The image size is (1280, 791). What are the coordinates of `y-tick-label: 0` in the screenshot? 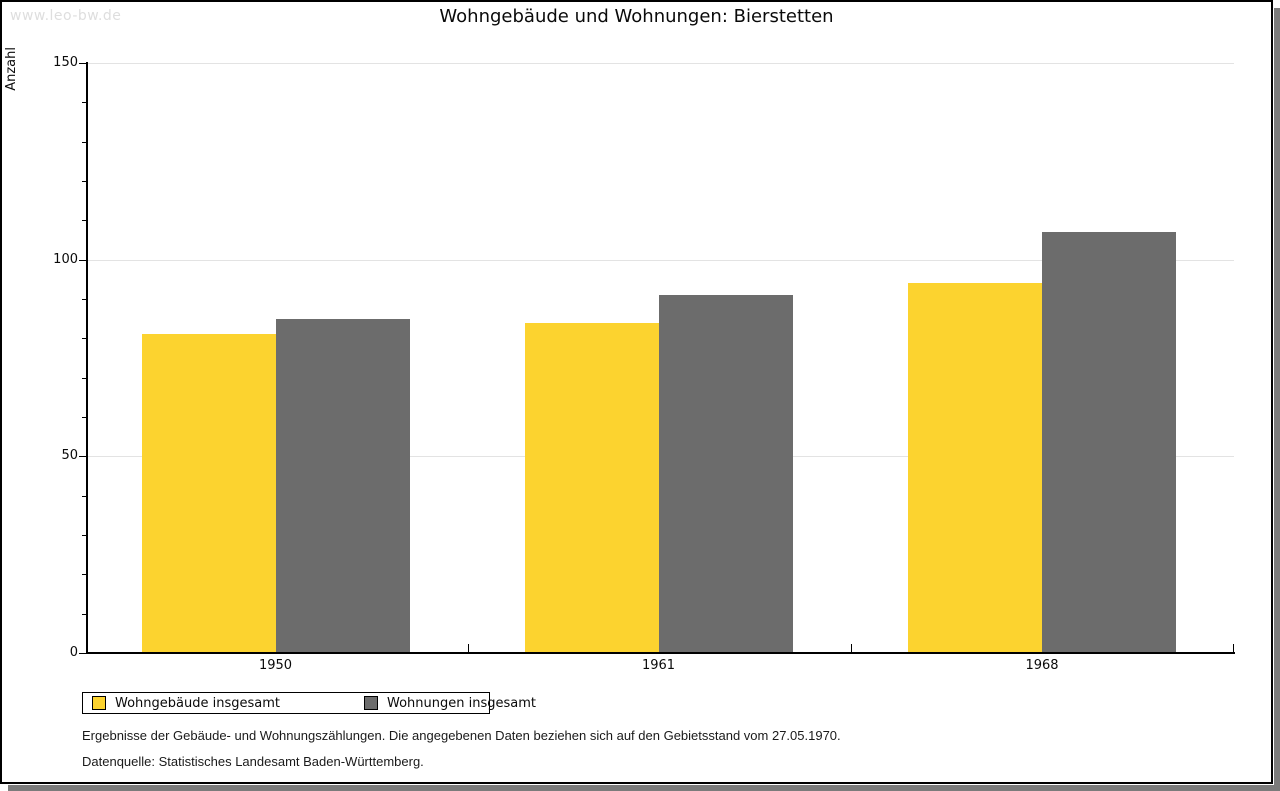 It's located at (73, 652).